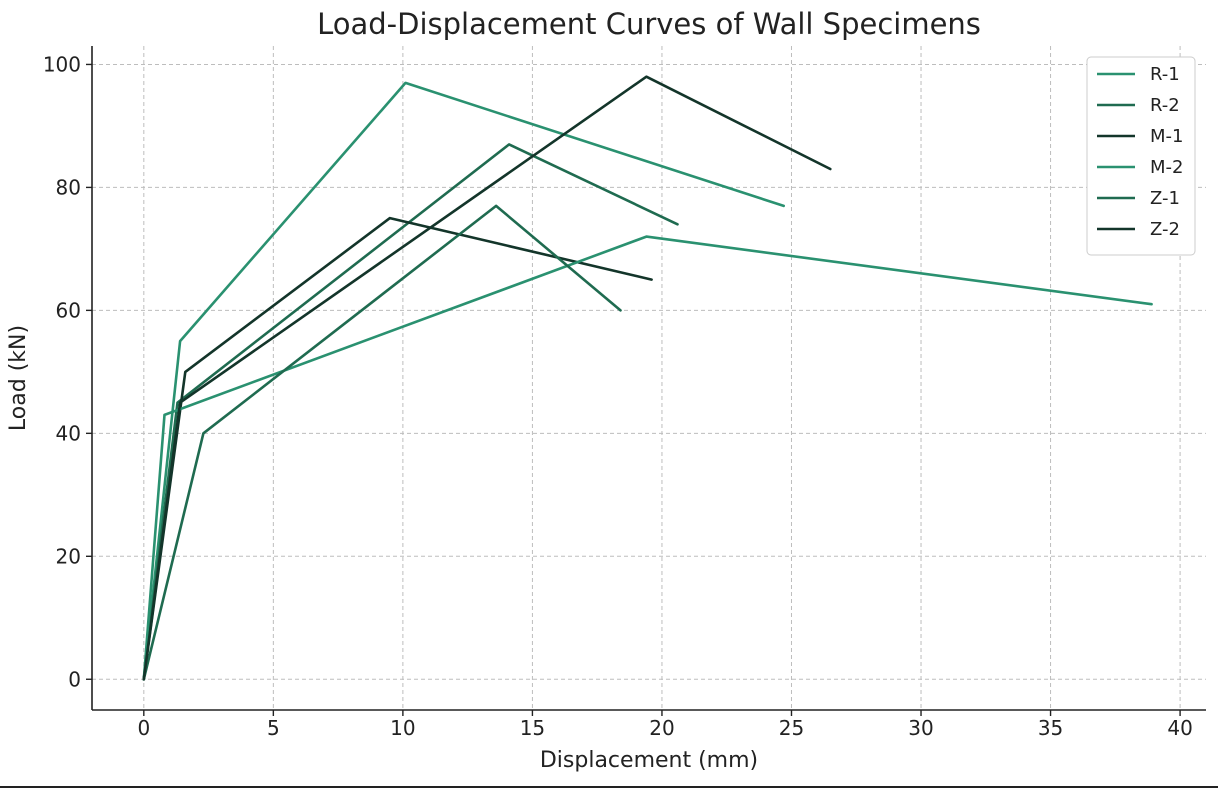 This screenshot has height=788, width=1218. What do you see at coordinates (609, 787) in the screenshot?
I see `bottom-divider` at bounding box center [609, 787].